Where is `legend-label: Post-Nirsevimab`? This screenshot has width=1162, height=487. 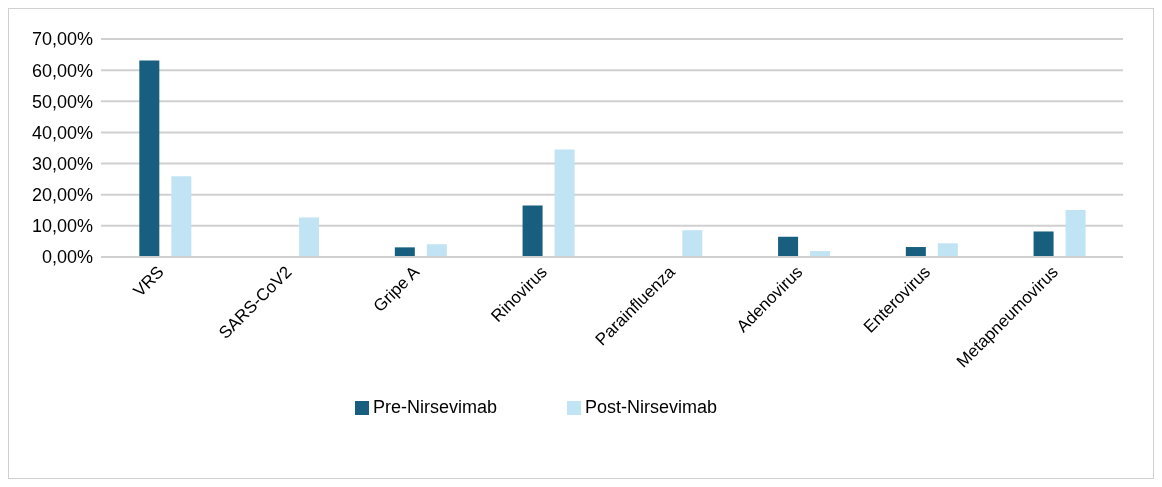
legend-label: Post-Nirsevimab is located at coordinates (651, 407).